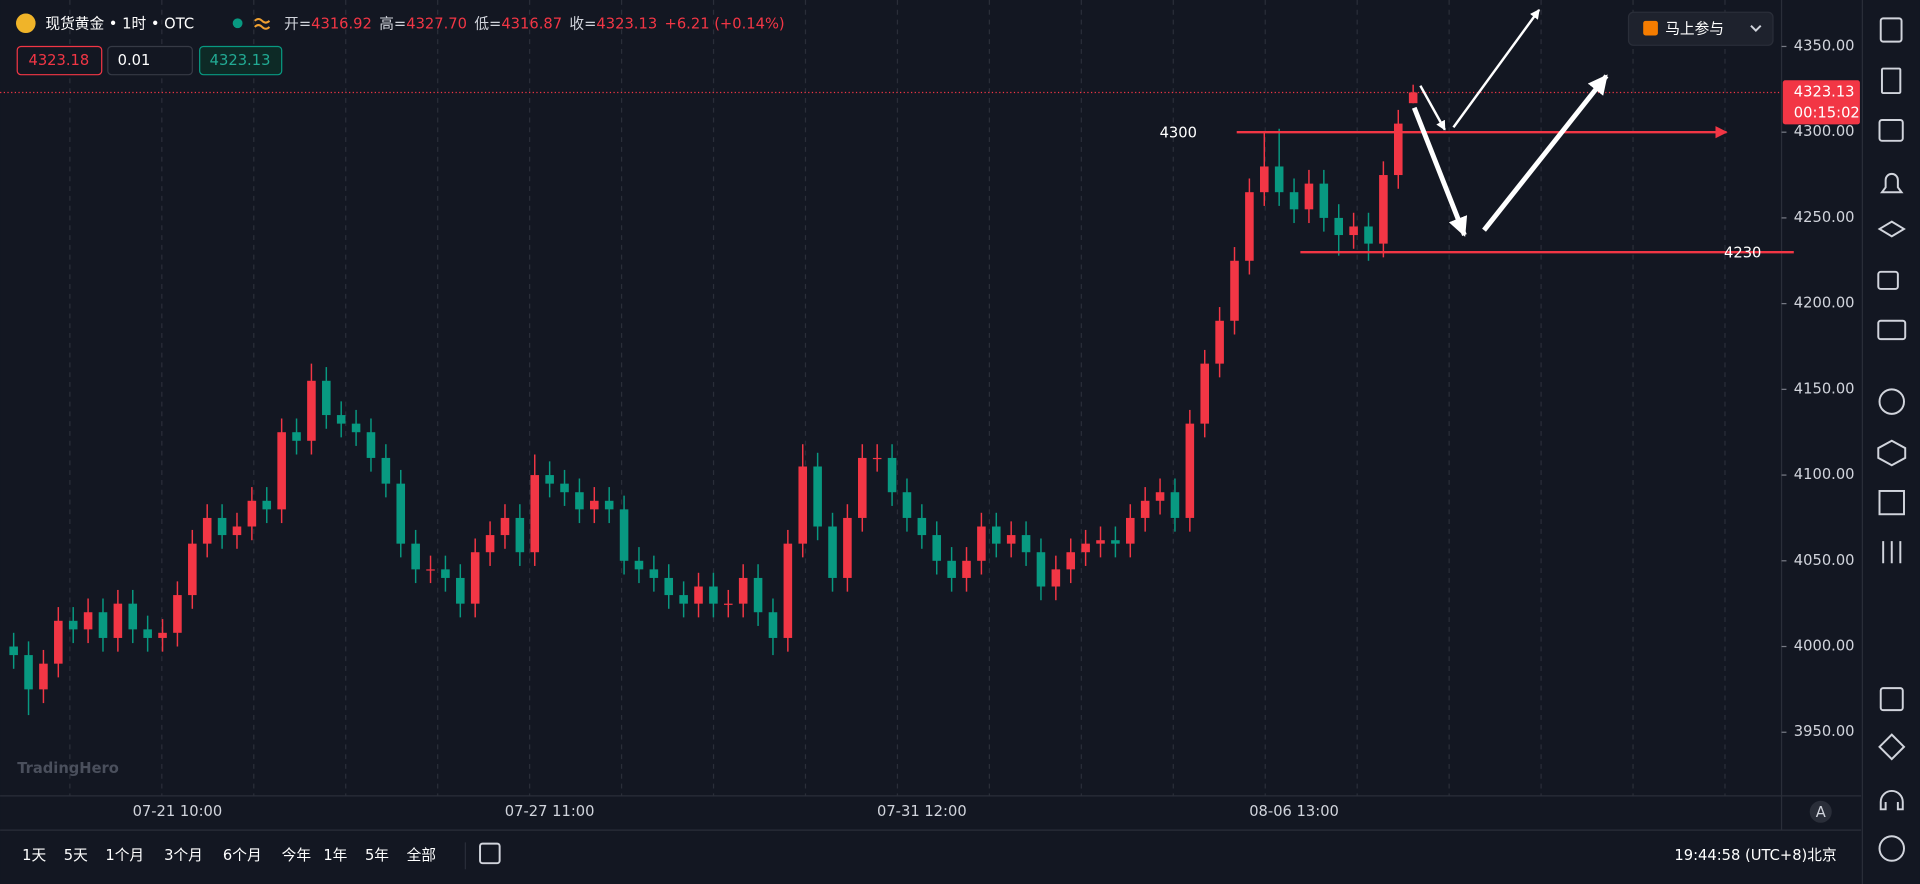  Describe the element at coordinates (297, 855) in the screenshot. I see `range-button: 今年` at that location.